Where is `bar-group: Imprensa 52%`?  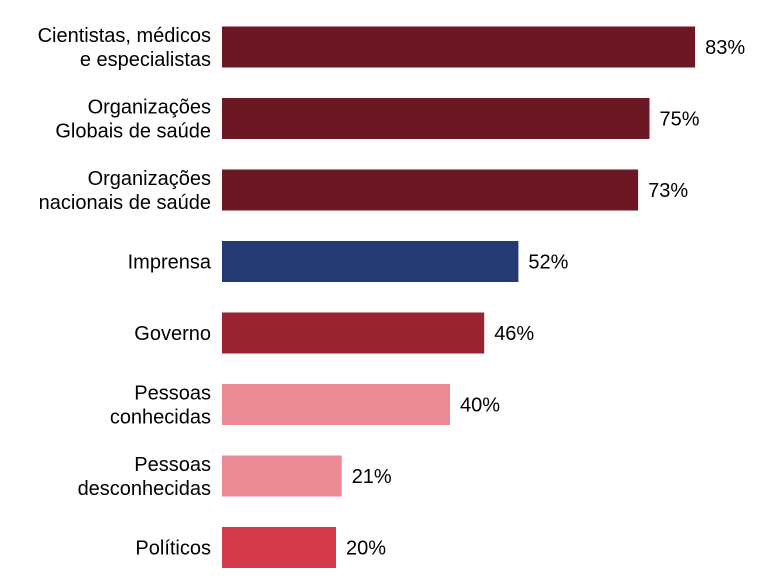 bar-group: Imprensa 52% is located at coordinates (348, 261).